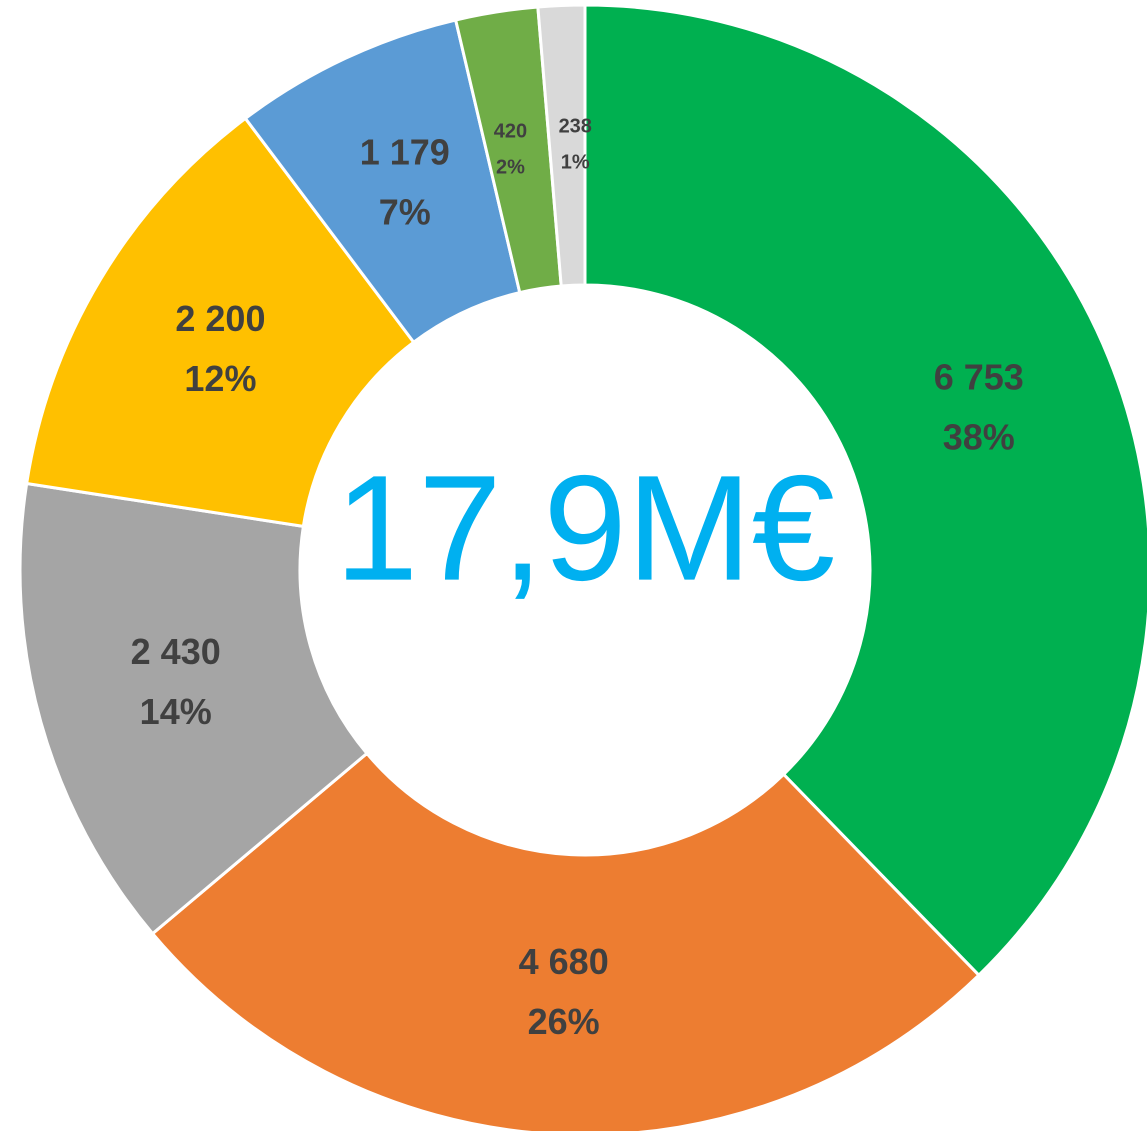  Describe the element at coordinates (979, 437) in the screenshot. I see `percent-label: 38%` at that location.